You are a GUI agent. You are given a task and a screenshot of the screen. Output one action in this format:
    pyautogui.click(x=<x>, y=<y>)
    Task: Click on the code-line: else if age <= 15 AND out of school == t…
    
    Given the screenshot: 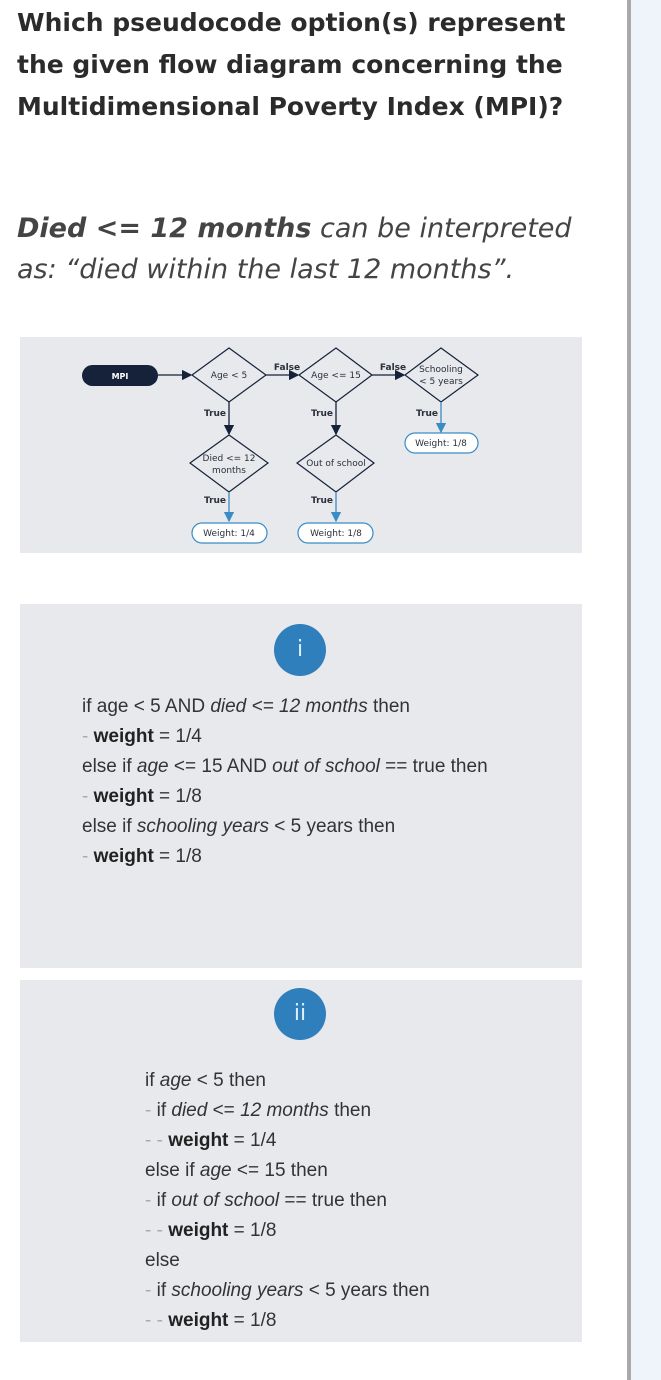 What is the action you would take?
    pyautogui.click(x=285, y=767)
    